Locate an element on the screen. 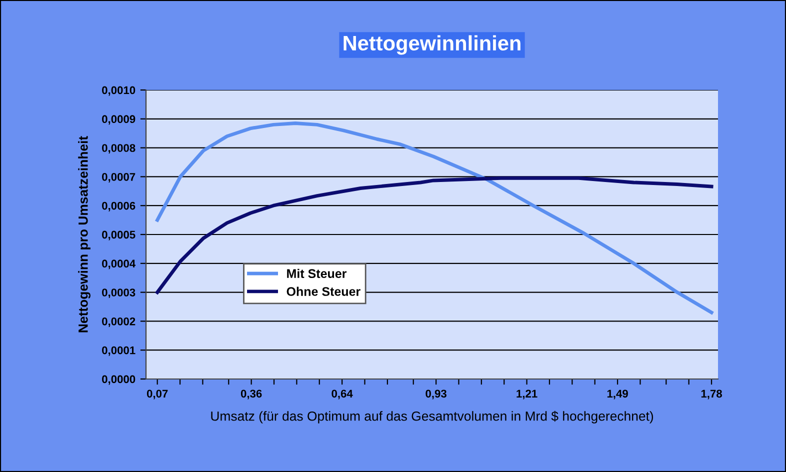 The height and width of the screenshot is (472, 786). chart-title: Nettogewinnlinien is located at coordinates (432, 45).